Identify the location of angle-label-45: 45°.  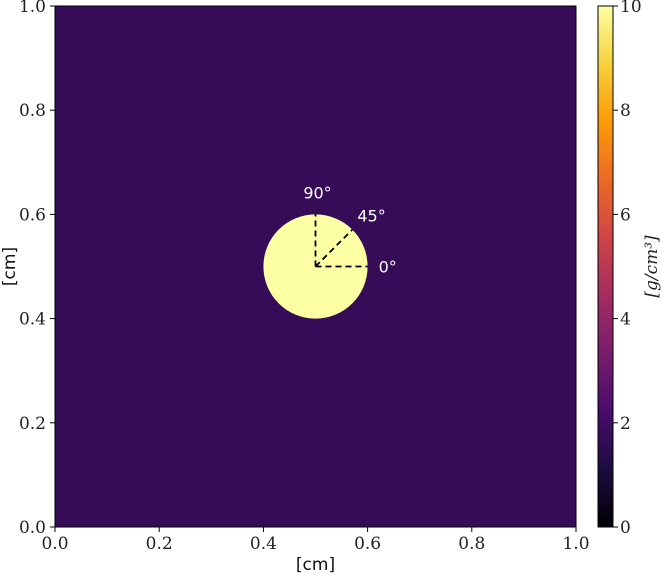
(371, 216).